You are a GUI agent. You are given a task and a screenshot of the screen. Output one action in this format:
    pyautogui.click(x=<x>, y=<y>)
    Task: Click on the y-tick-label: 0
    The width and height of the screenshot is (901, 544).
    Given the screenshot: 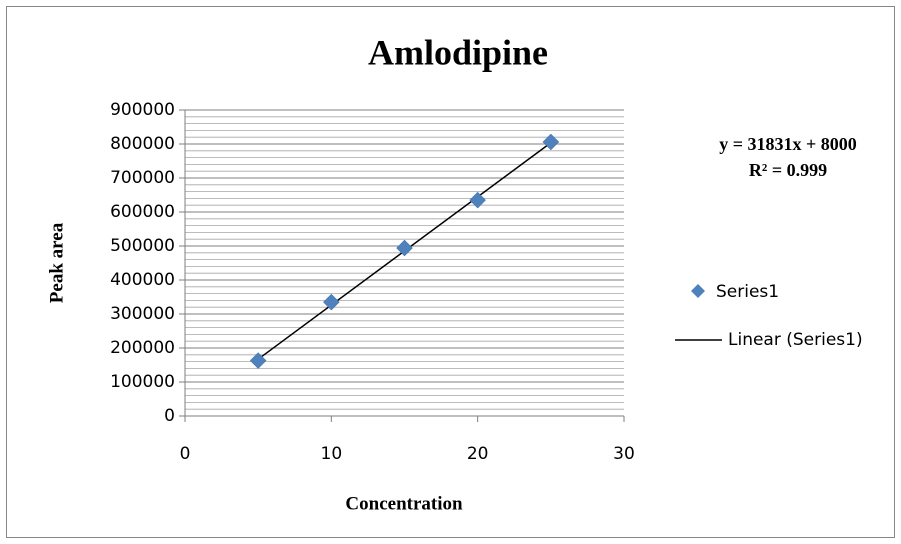 What is the action you would take?
    pyautogui.click(x=169, y=416)
    